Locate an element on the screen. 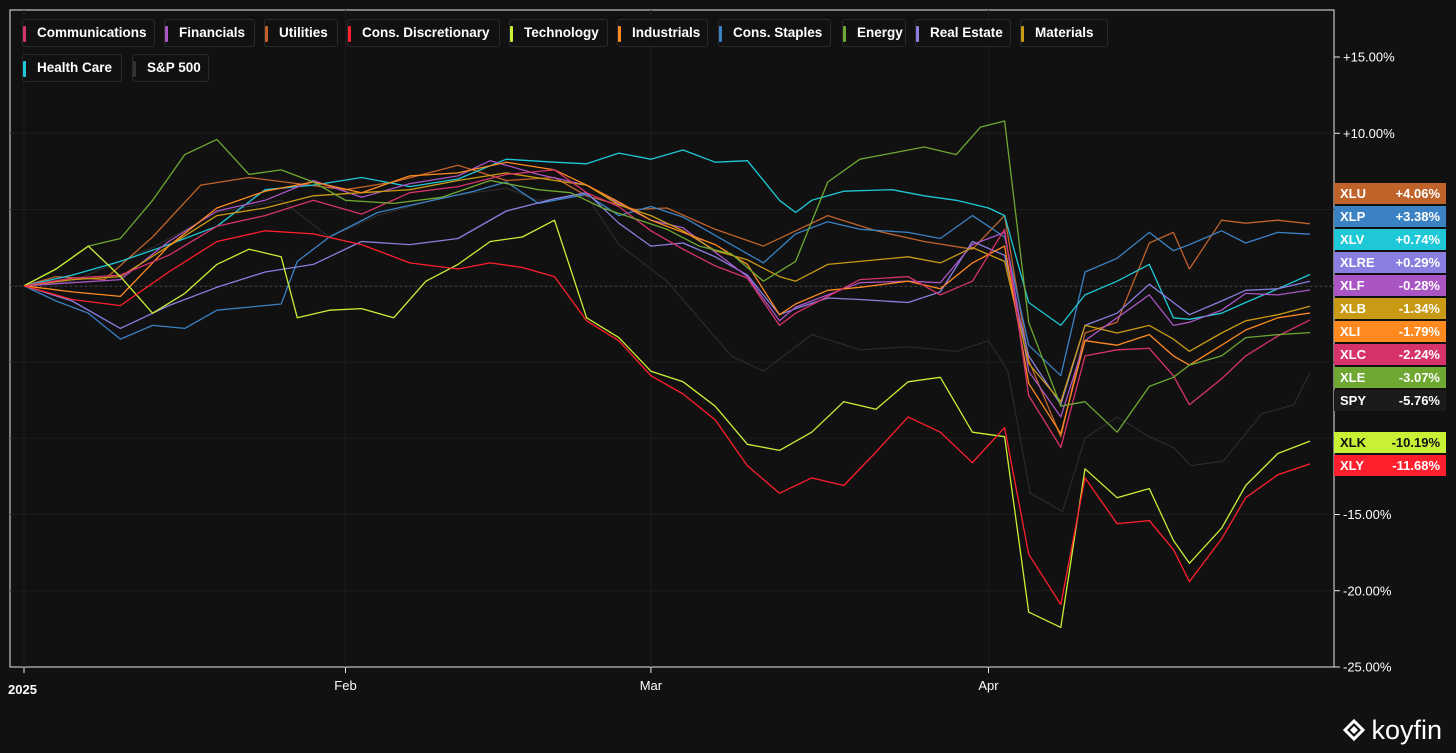 This screenshot has height=753, width=1456. tag-ticker: XLK is located at coordinates (1353, 442).